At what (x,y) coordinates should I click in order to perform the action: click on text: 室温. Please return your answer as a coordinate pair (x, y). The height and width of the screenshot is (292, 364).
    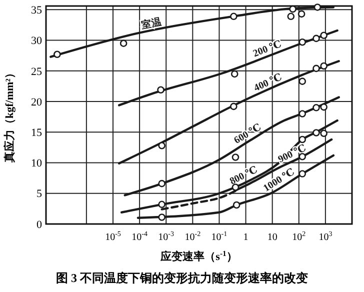
    Looking at the image, I should click on (151, 24).